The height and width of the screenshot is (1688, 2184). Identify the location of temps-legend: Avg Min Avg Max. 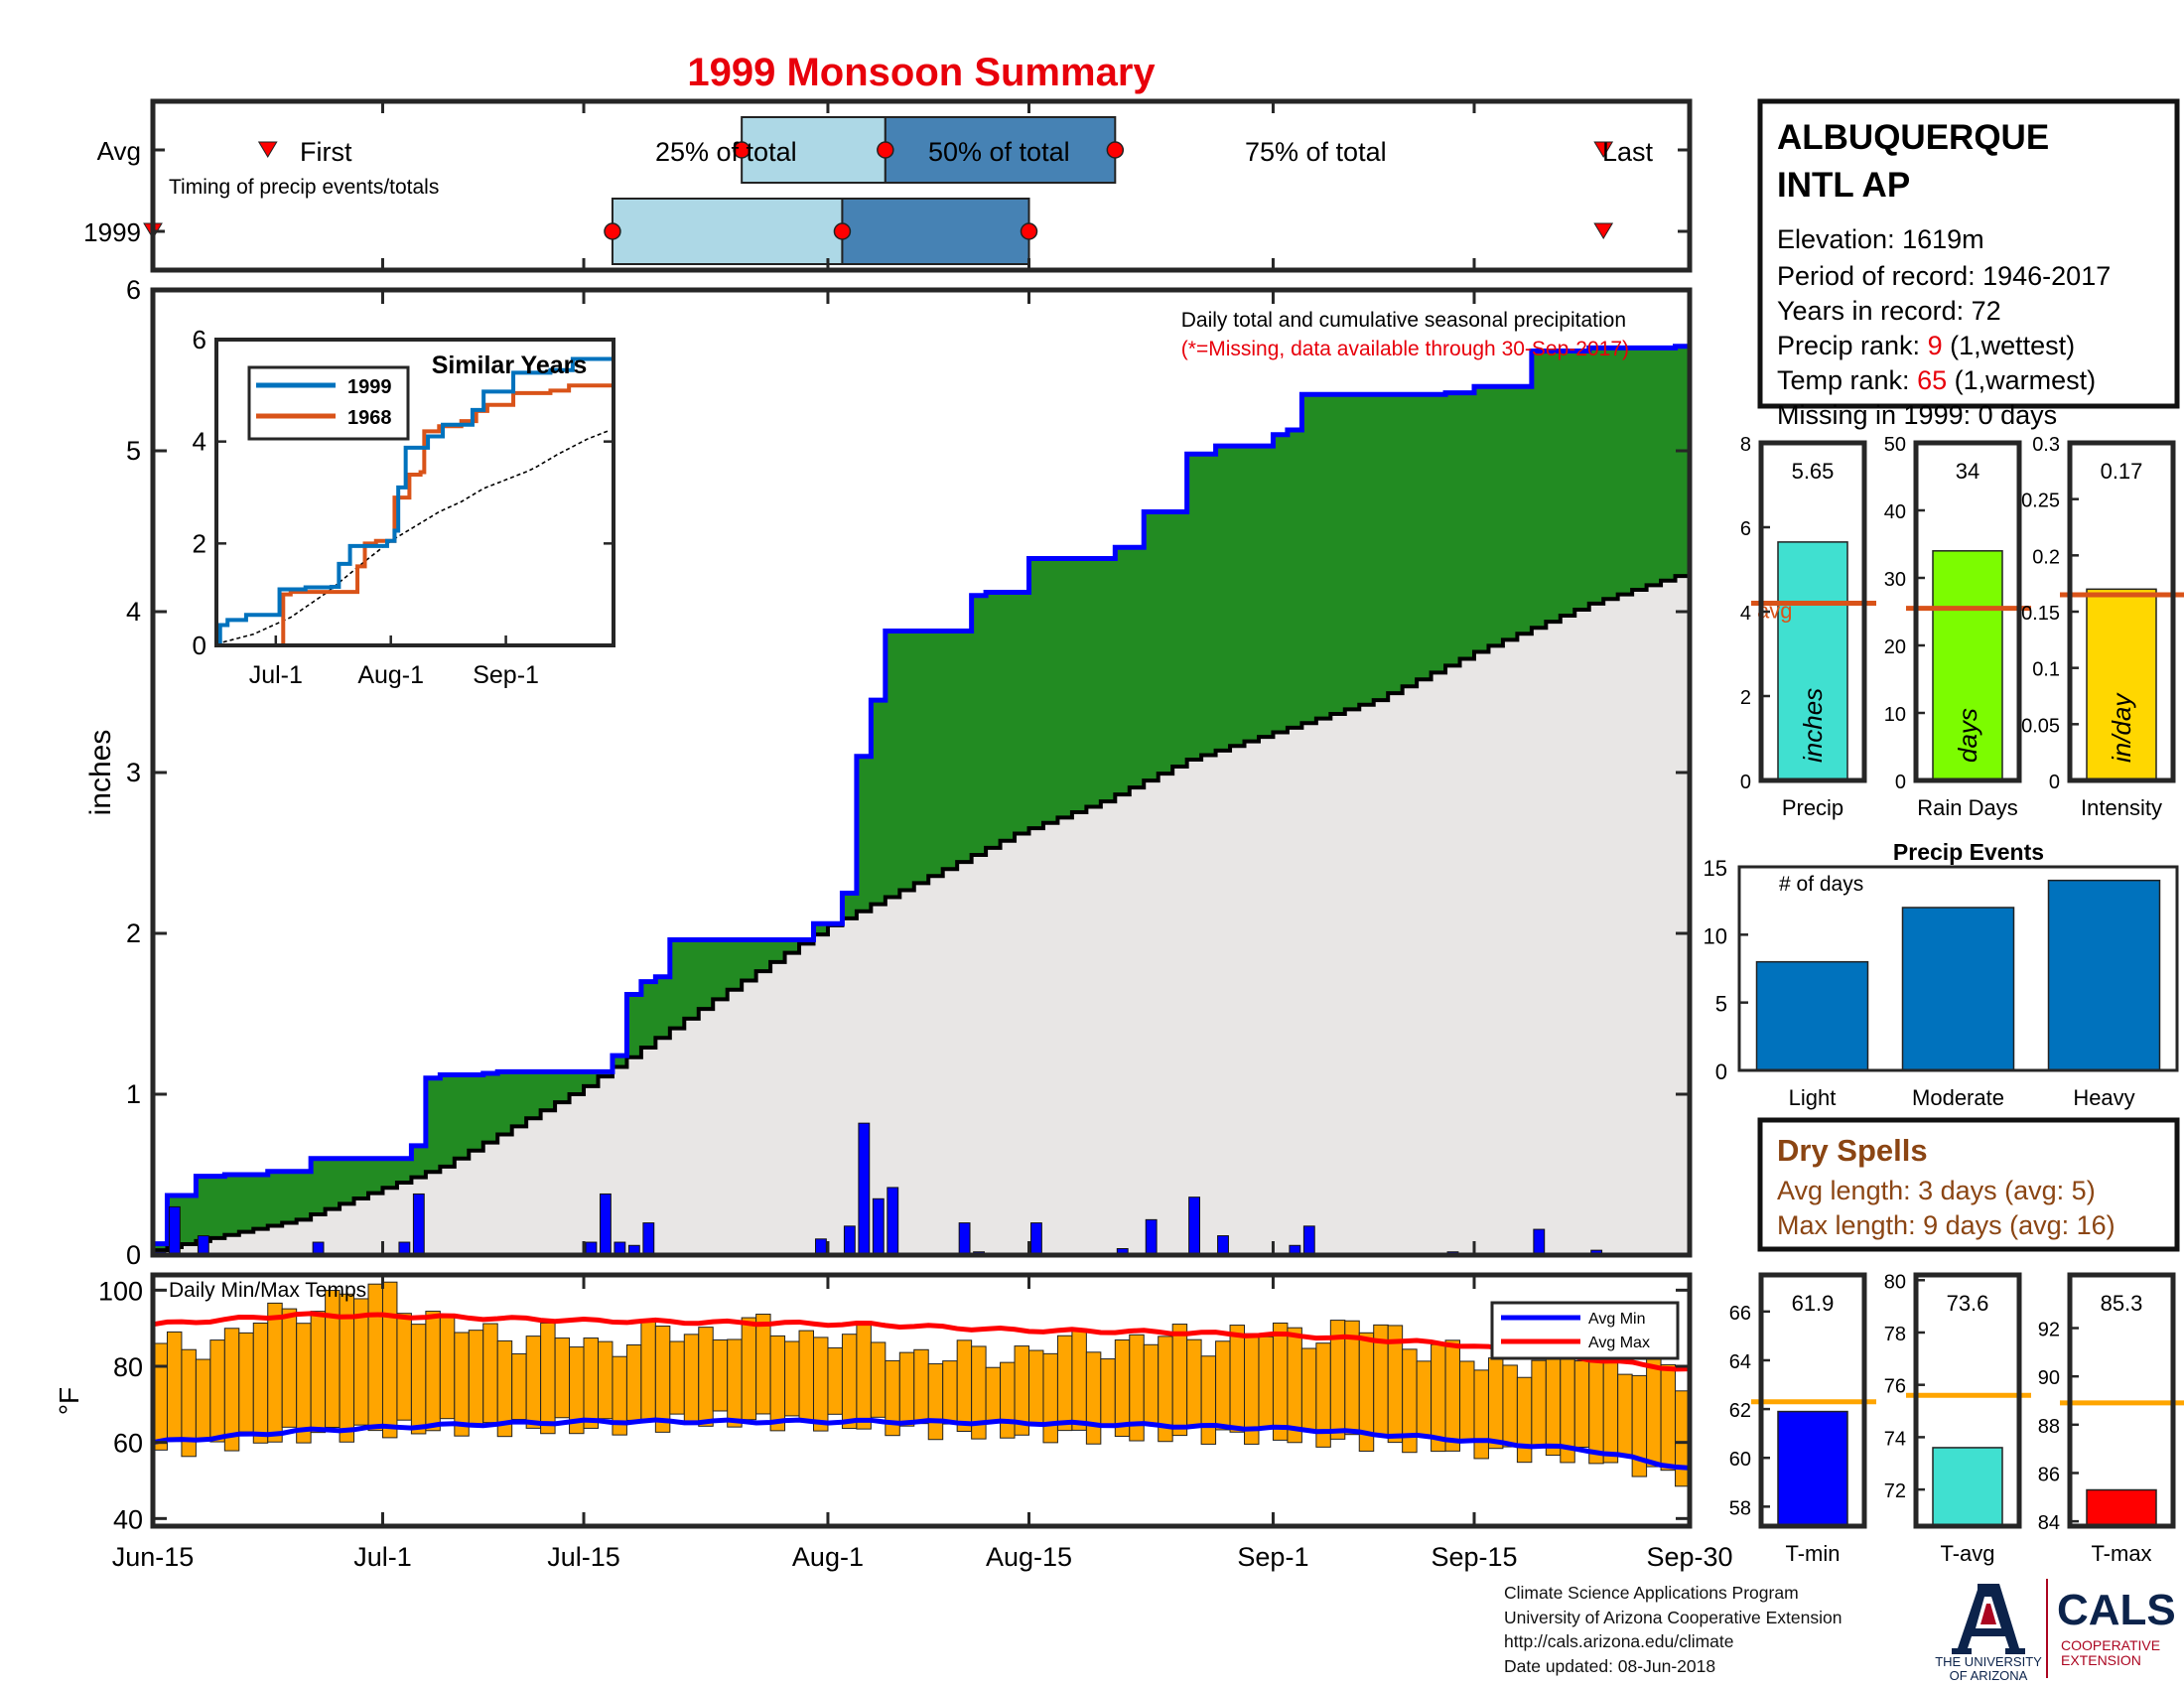
(1585, 1330).